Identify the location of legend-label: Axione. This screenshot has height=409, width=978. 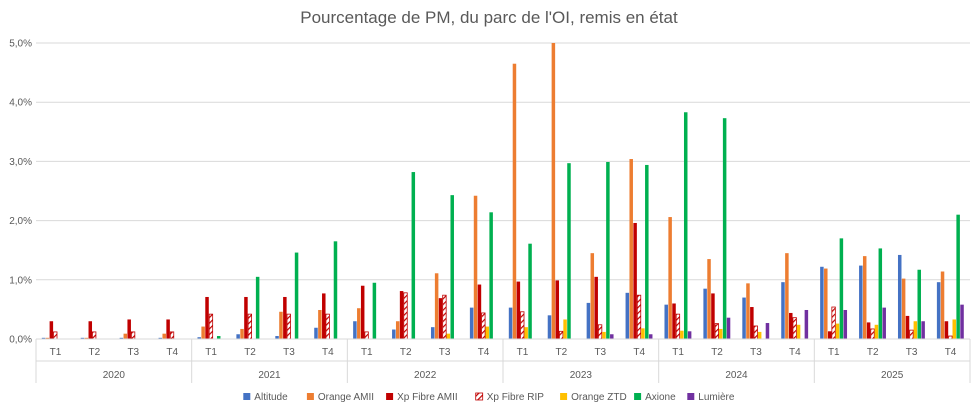
(660, 397).